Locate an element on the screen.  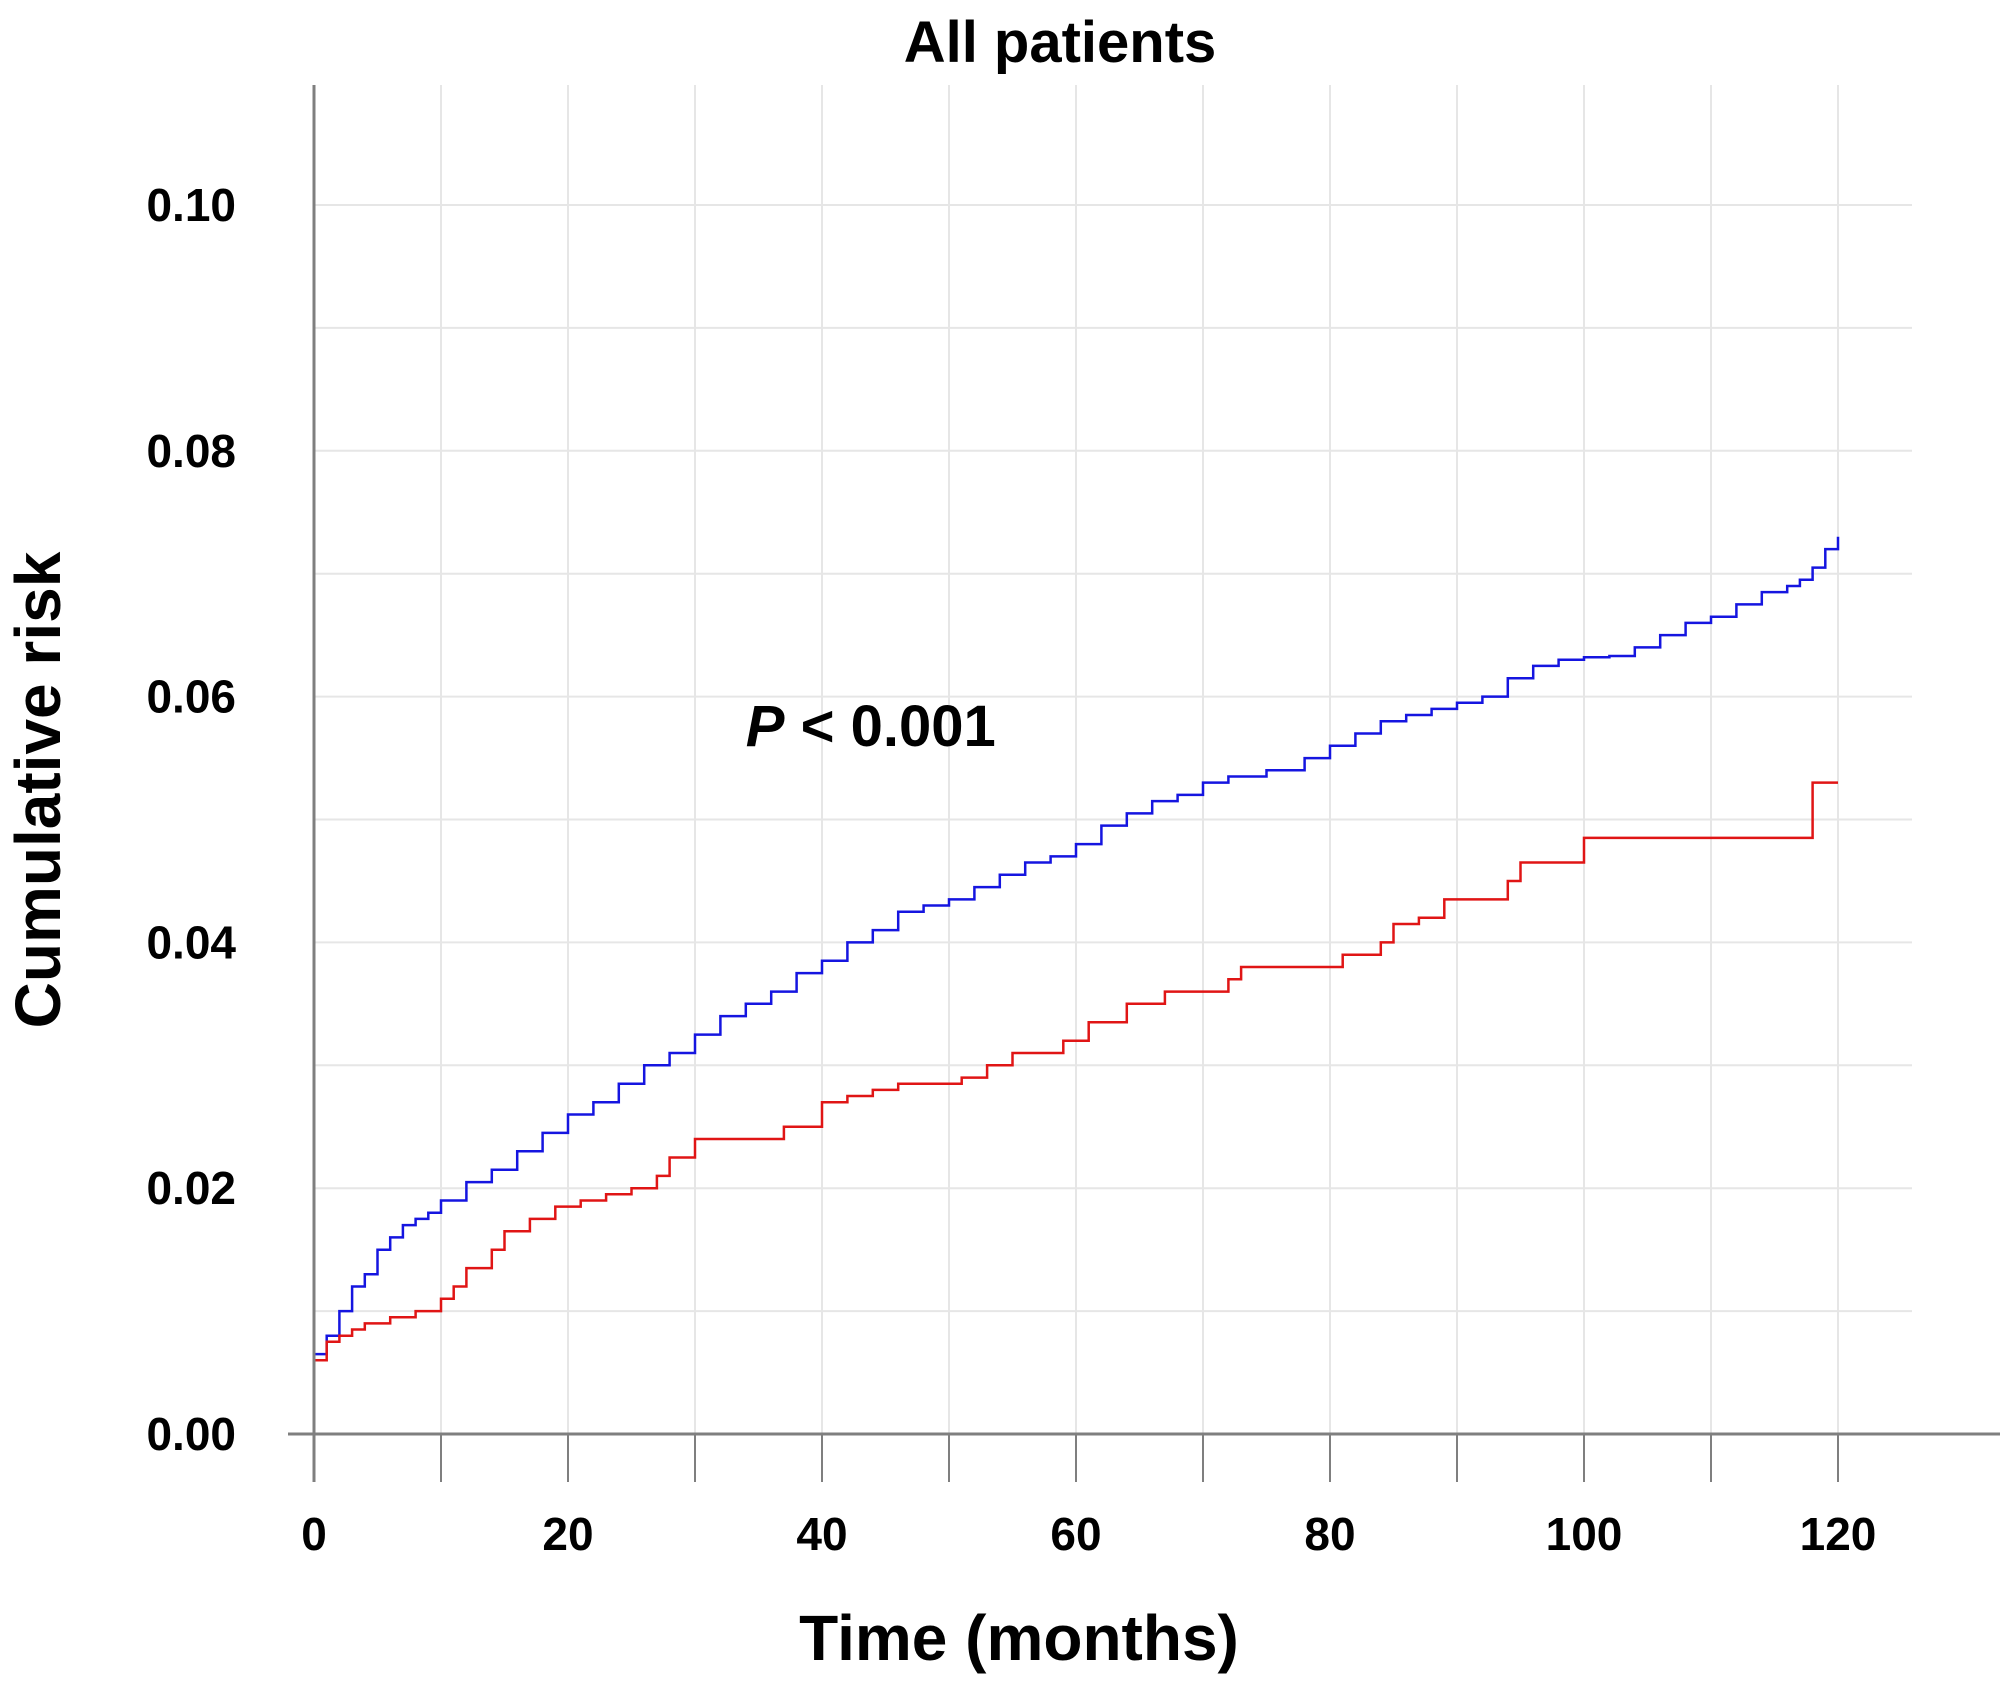
x-tick-label: 120 is located at coordinates (1838, 1534).